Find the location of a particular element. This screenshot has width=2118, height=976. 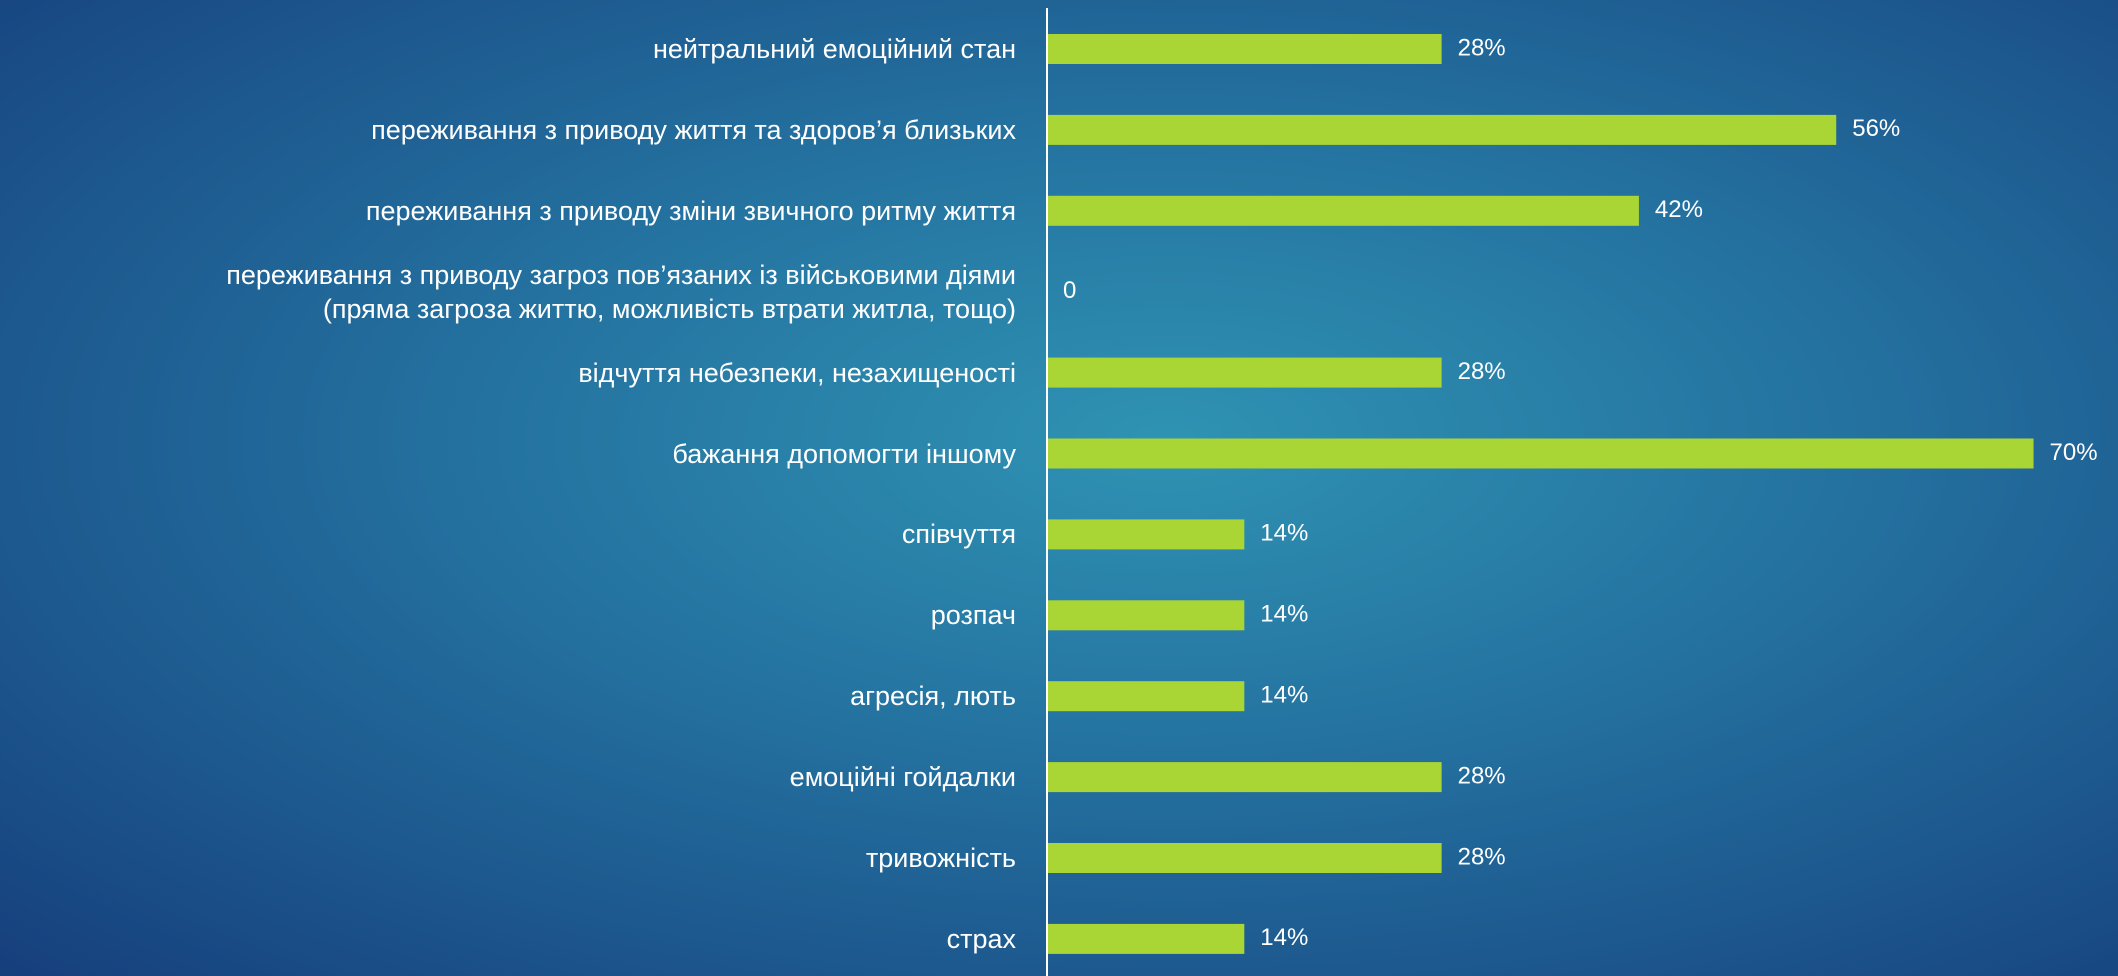

category-label: емоційні гойдалки is located at coordinates (902, 777).